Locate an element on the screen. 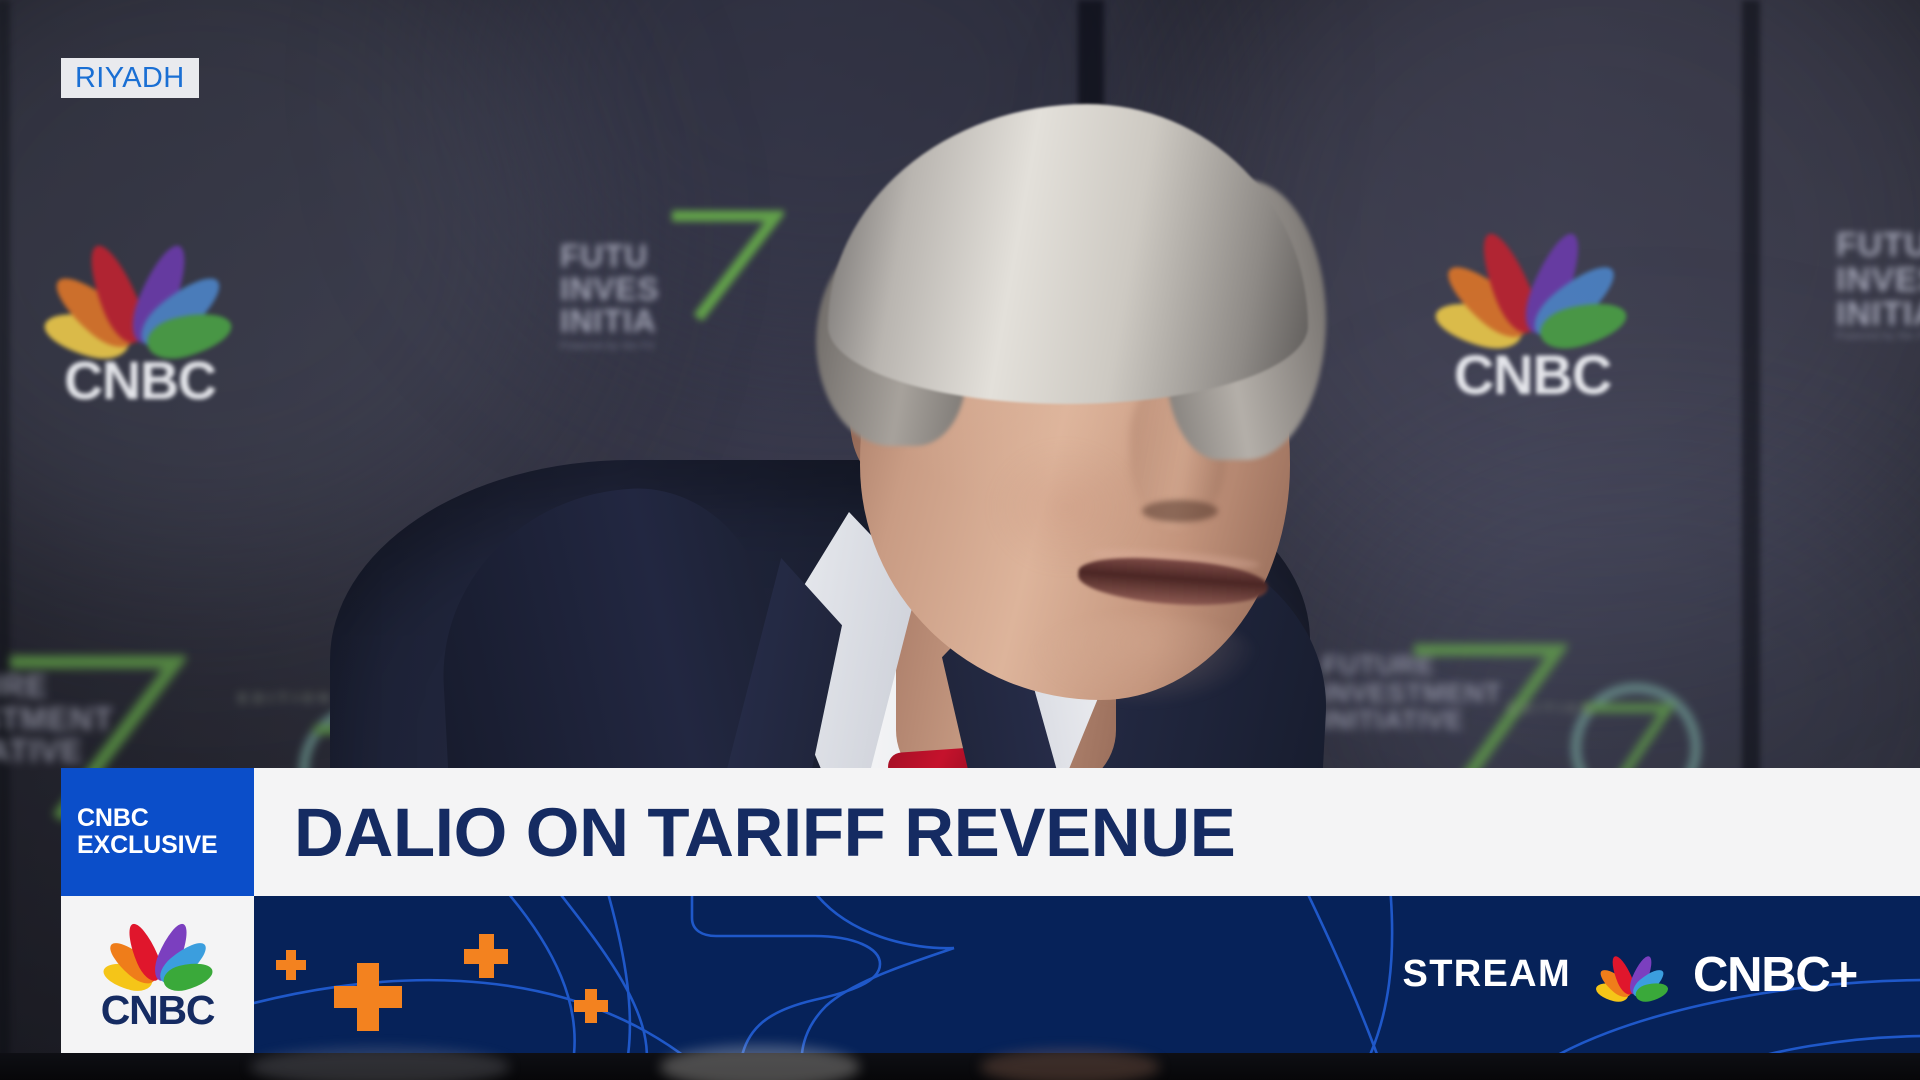  cnbc-exclusive-badge: CNBC EXCLUSIVE is located at coordinates (157, 832).